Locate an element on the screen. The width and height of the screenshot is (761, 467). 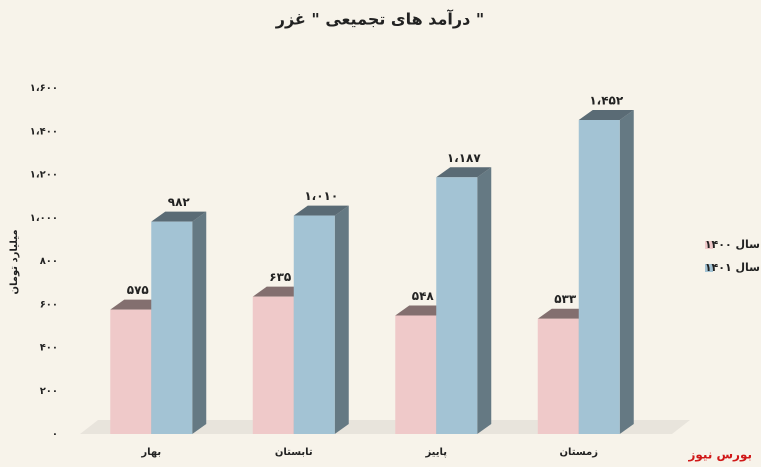
legend-label: سال ۱۴۰۰ is located at coordinates (732, 244).